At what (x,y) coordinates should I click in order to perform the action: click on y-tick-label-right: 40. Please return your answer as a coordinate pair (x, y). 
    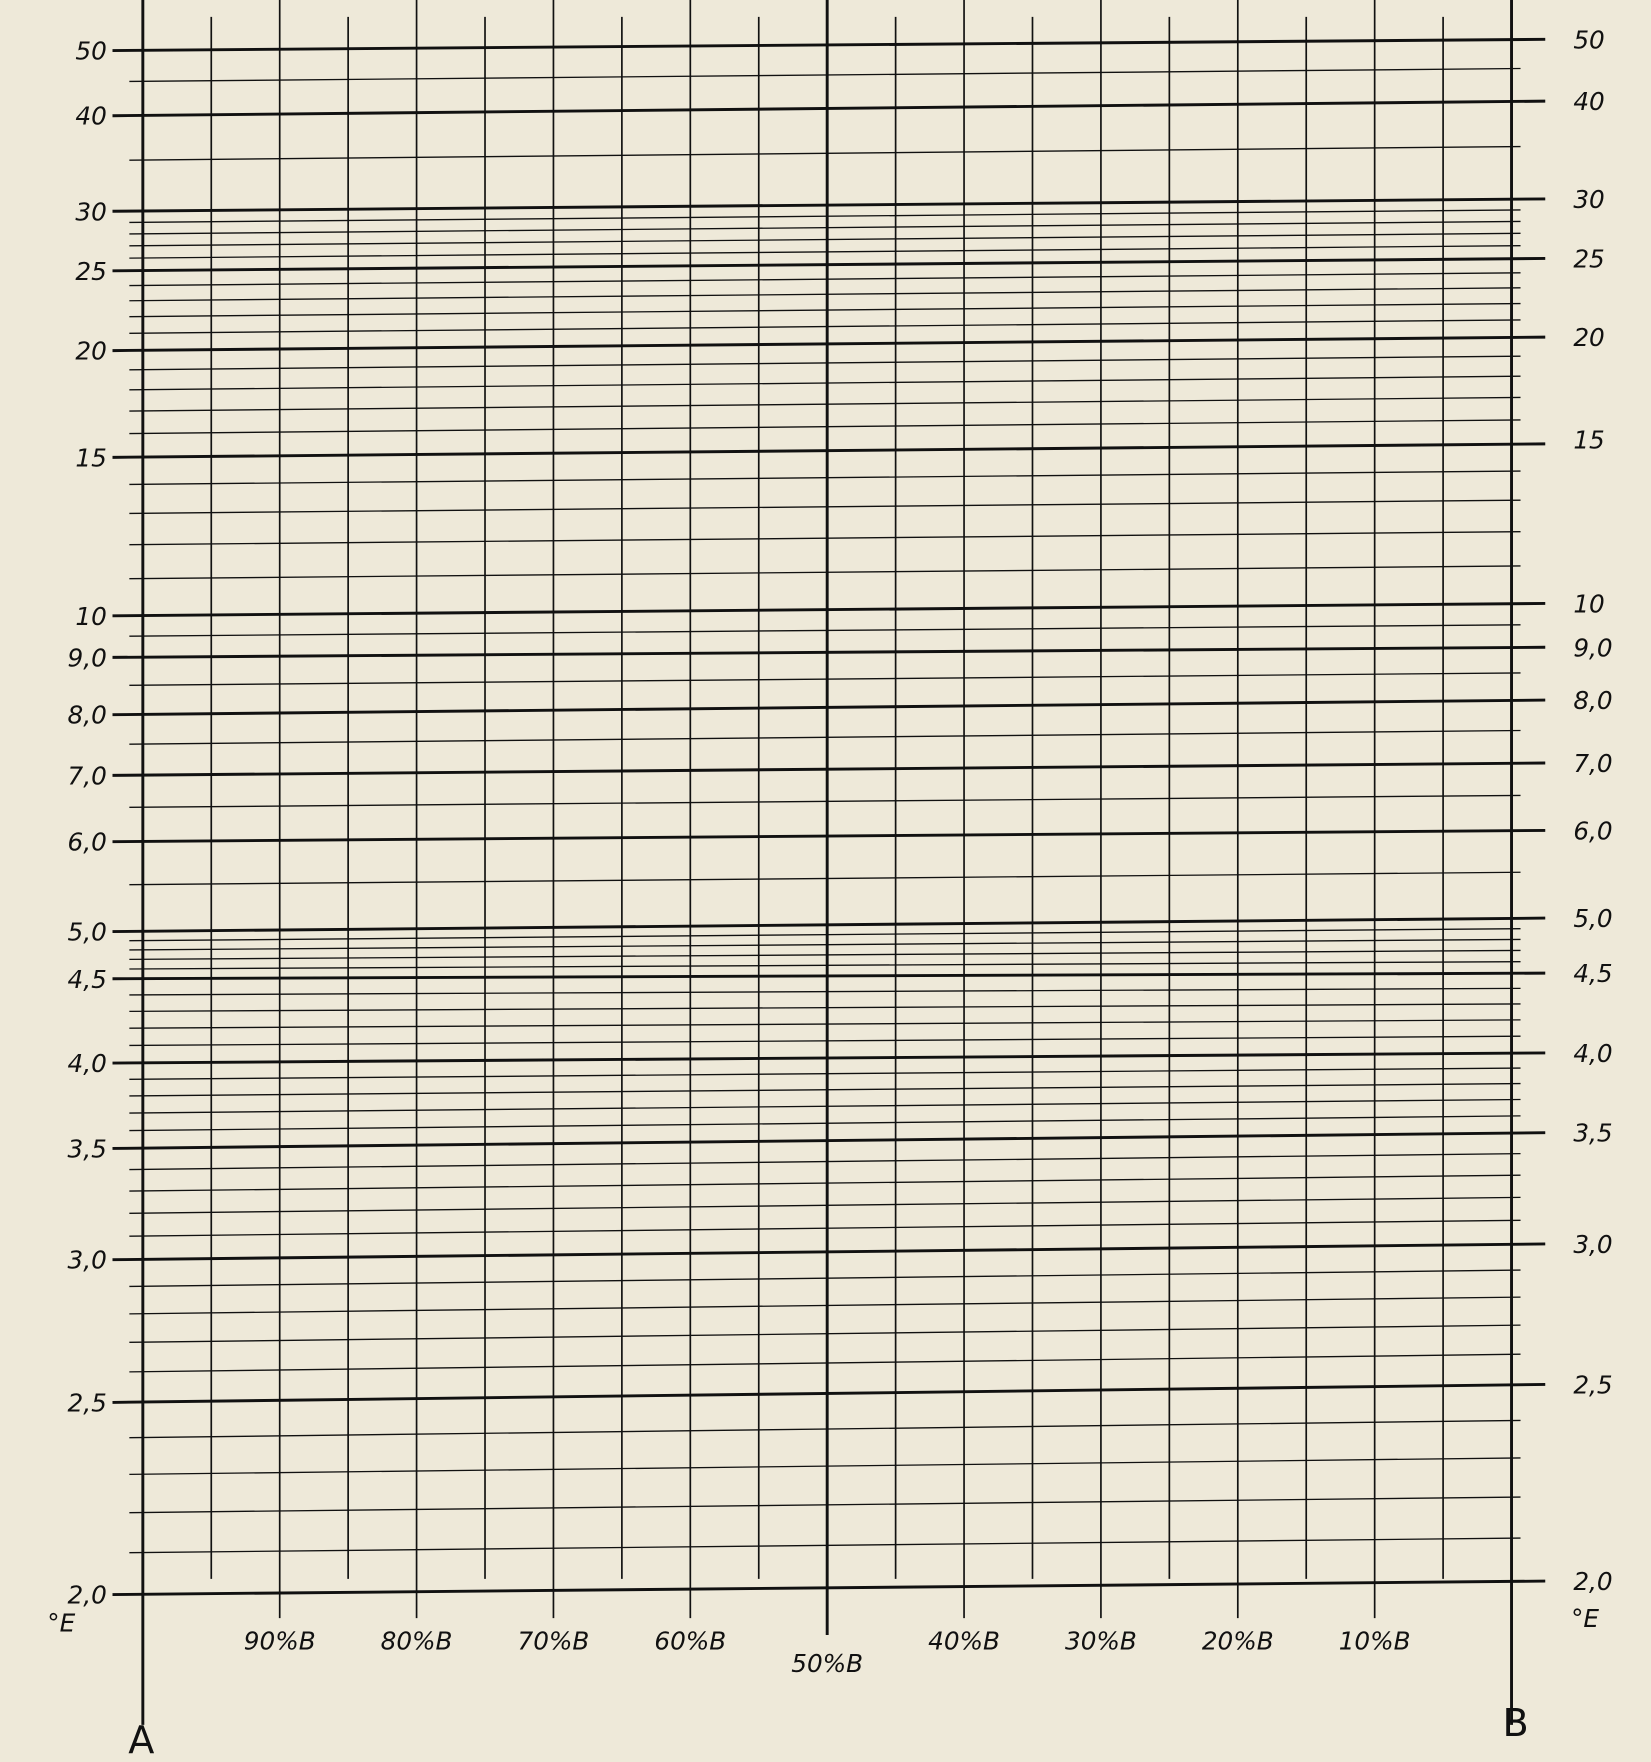
    Looking at the image, I should click on (1588, 101).